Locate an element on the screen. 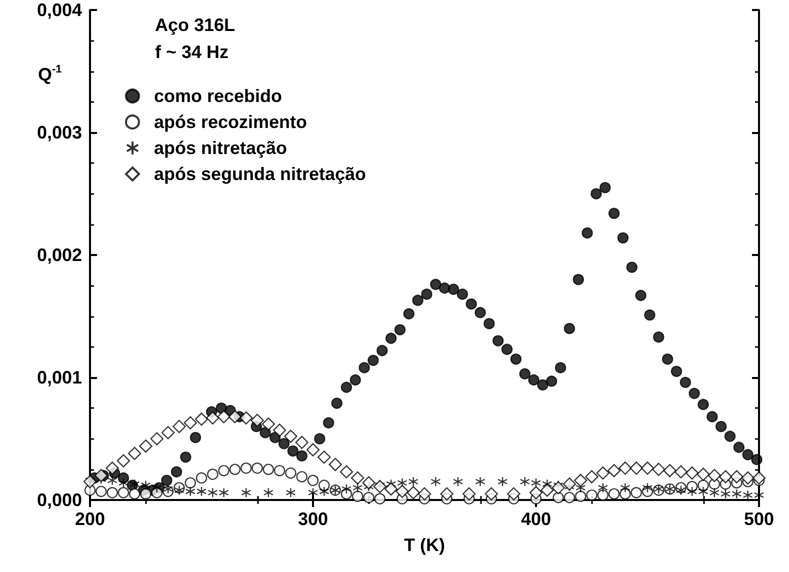  x-tick-label: 300 is located at coordinates (313, 519).